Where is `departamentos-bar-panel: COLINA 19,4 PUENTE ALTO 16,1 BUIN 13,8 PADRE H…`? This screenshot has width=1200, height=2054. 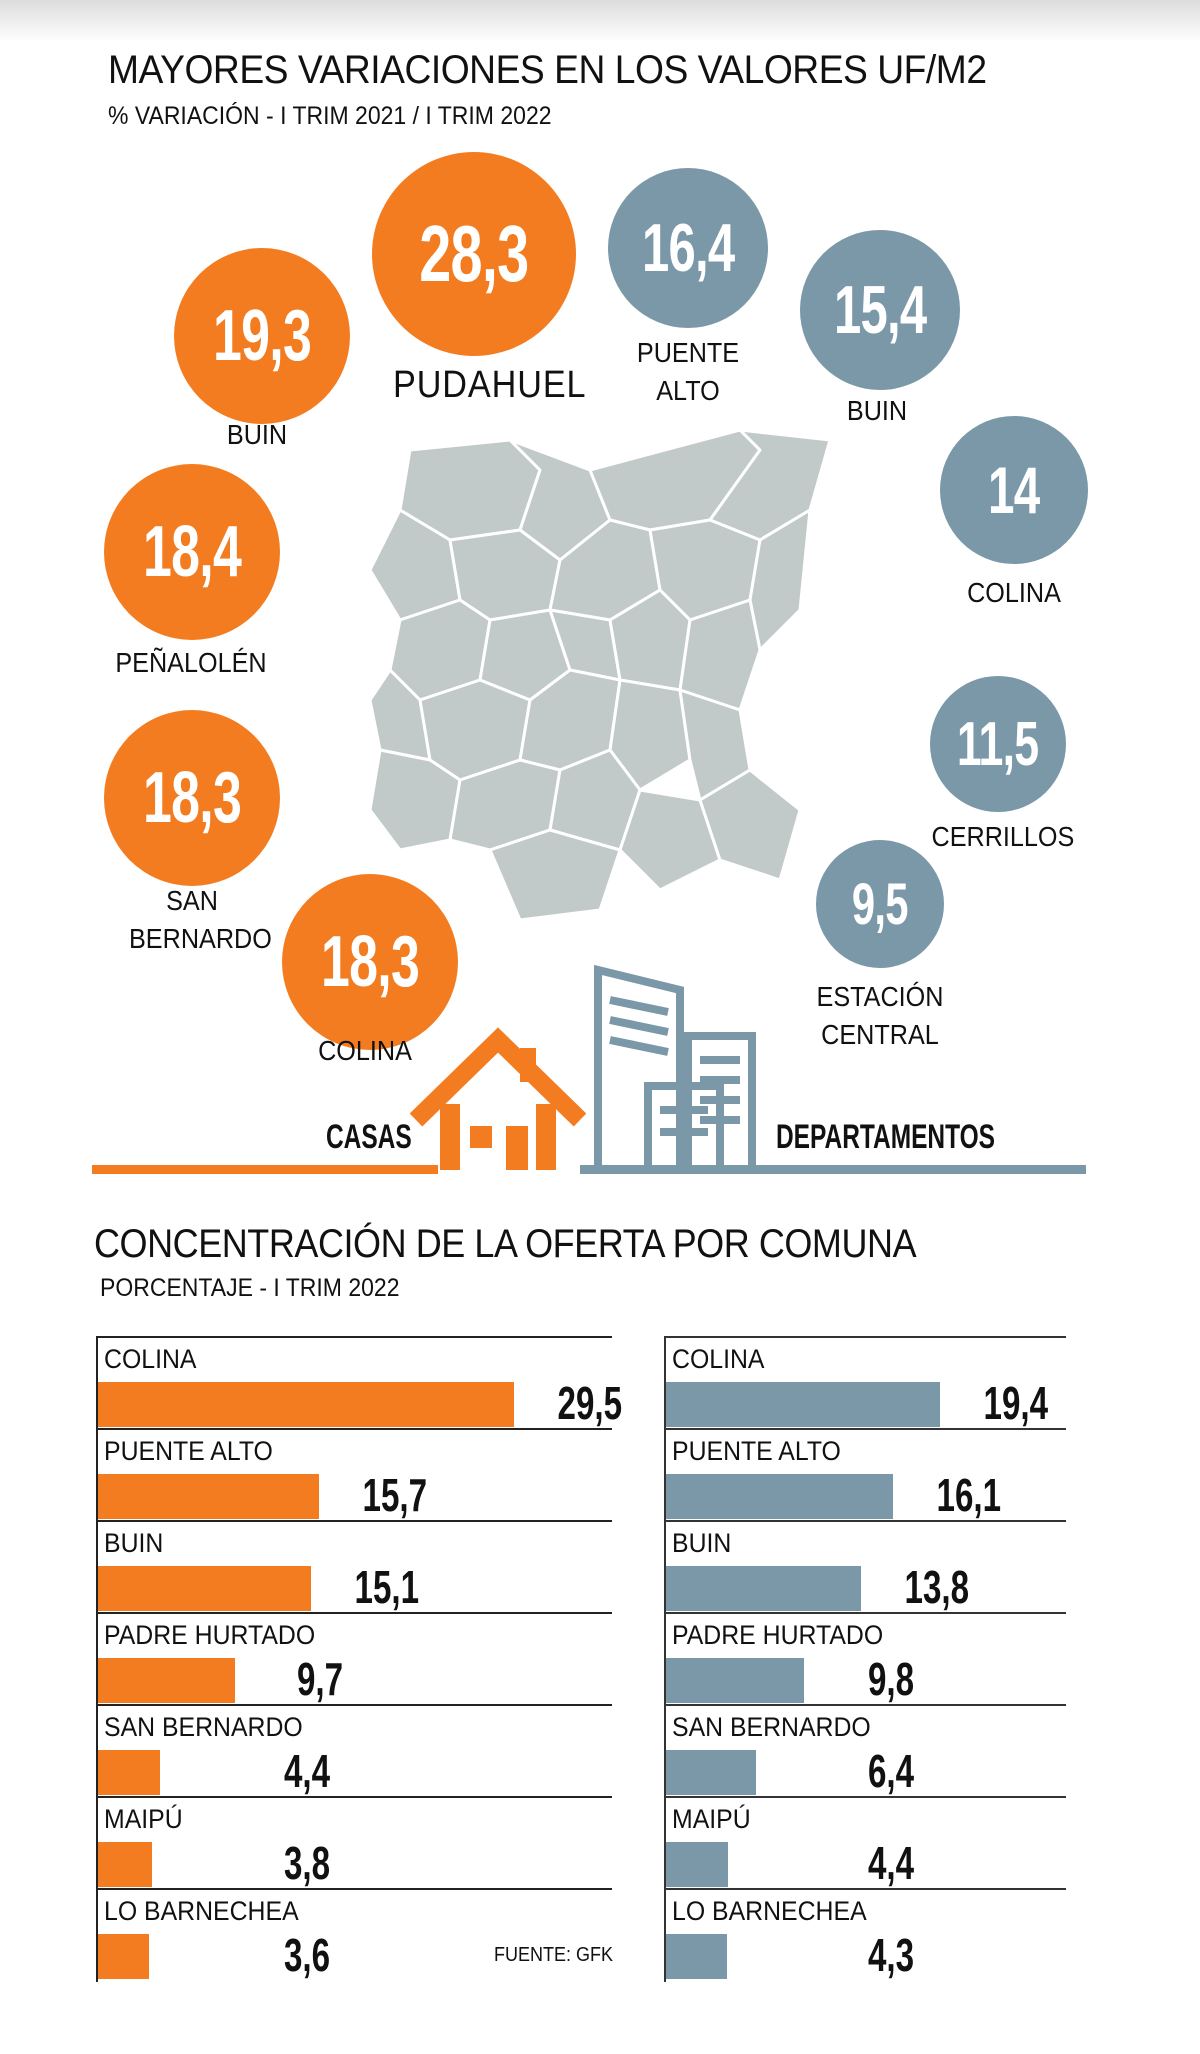 departamentos-bar-panel: COLINA 19,4 PUENTE ALTO 16,1 BUIN 13,8 PADRE H… is located at coordinates (865, 1658).